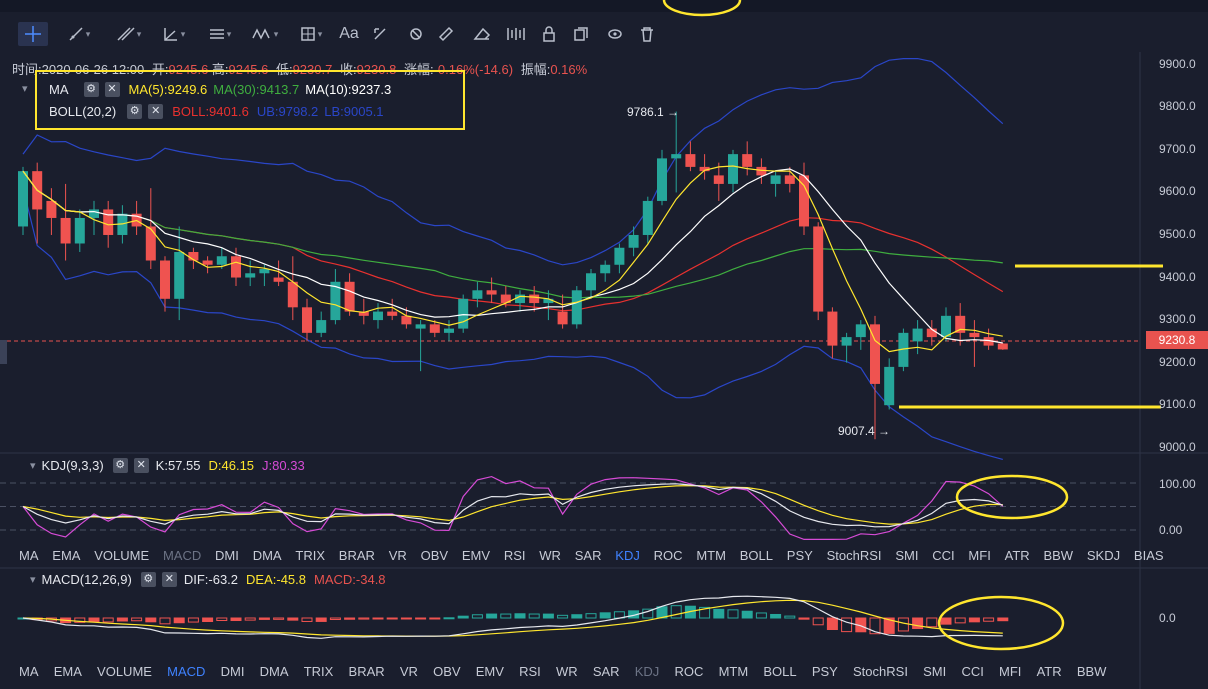 The width and height of the screenshot is (1208, 689). Describe the element at coordinates (25, 89) in the screenshot. I see `collapse-legend-icon: ▾` at that location.